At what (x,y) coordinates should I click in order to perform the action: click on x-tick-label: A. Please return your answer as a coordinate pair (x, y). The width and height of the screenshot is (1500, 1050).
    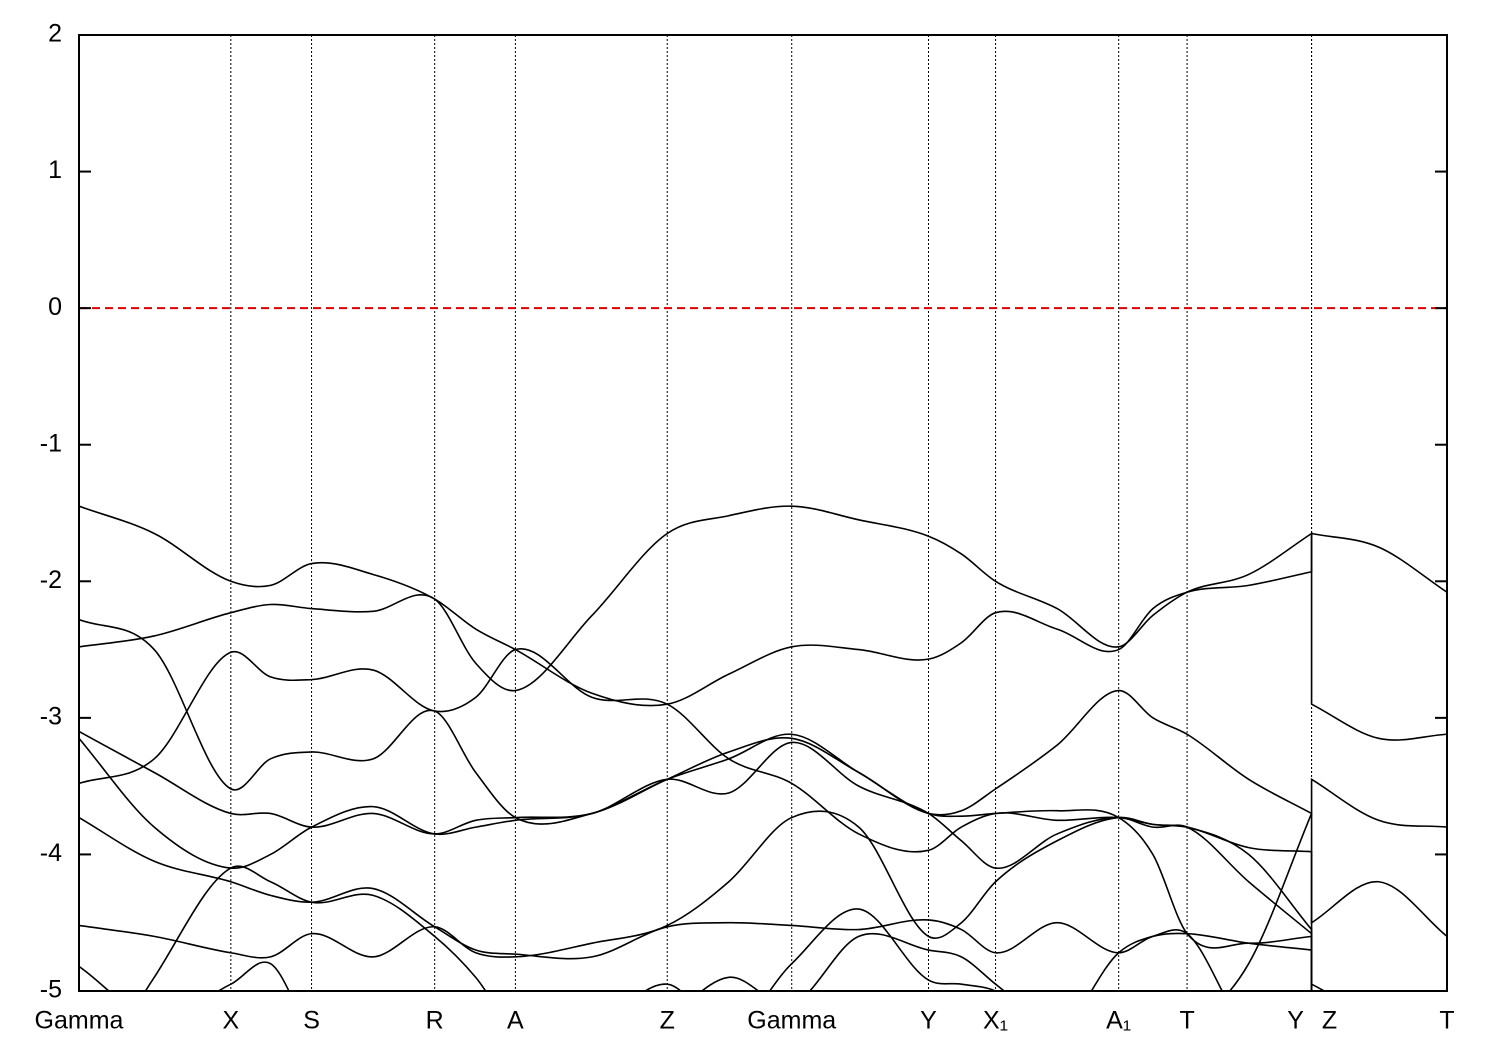
    Looking at the image, I should click on (515, 1021).